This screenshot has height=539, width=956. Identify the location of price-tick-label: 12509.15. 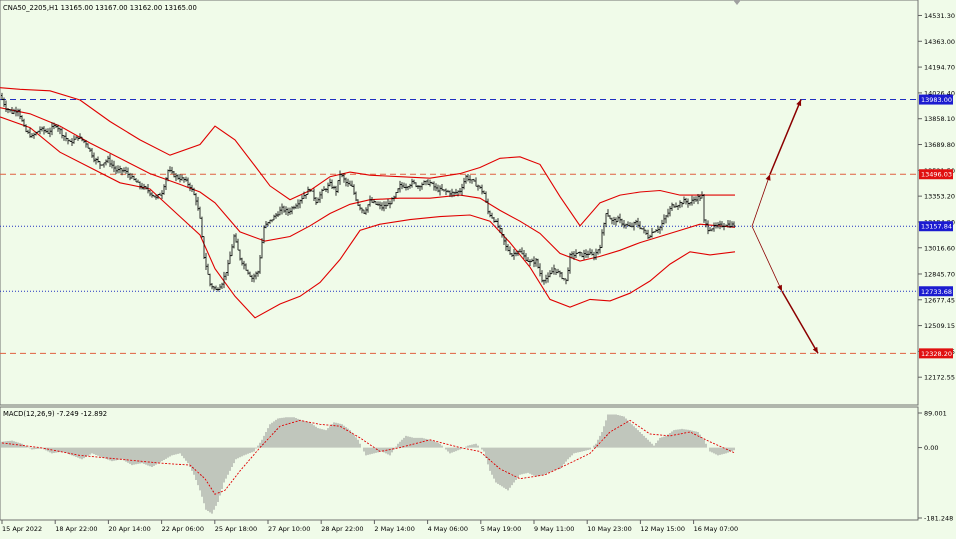
(939, 326).